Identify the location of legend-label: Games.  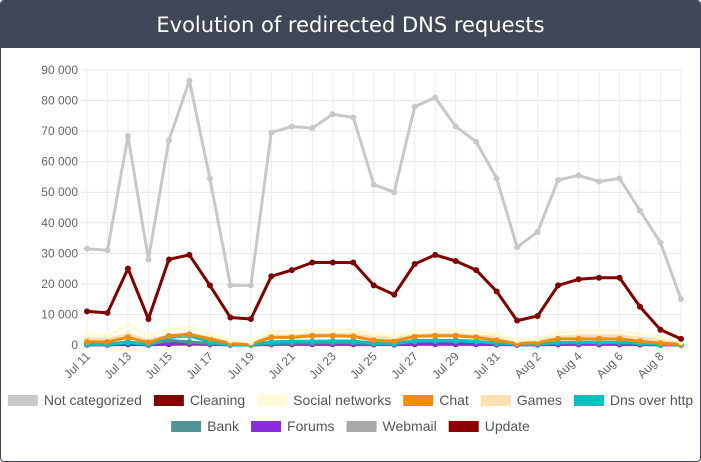
(539, 400).